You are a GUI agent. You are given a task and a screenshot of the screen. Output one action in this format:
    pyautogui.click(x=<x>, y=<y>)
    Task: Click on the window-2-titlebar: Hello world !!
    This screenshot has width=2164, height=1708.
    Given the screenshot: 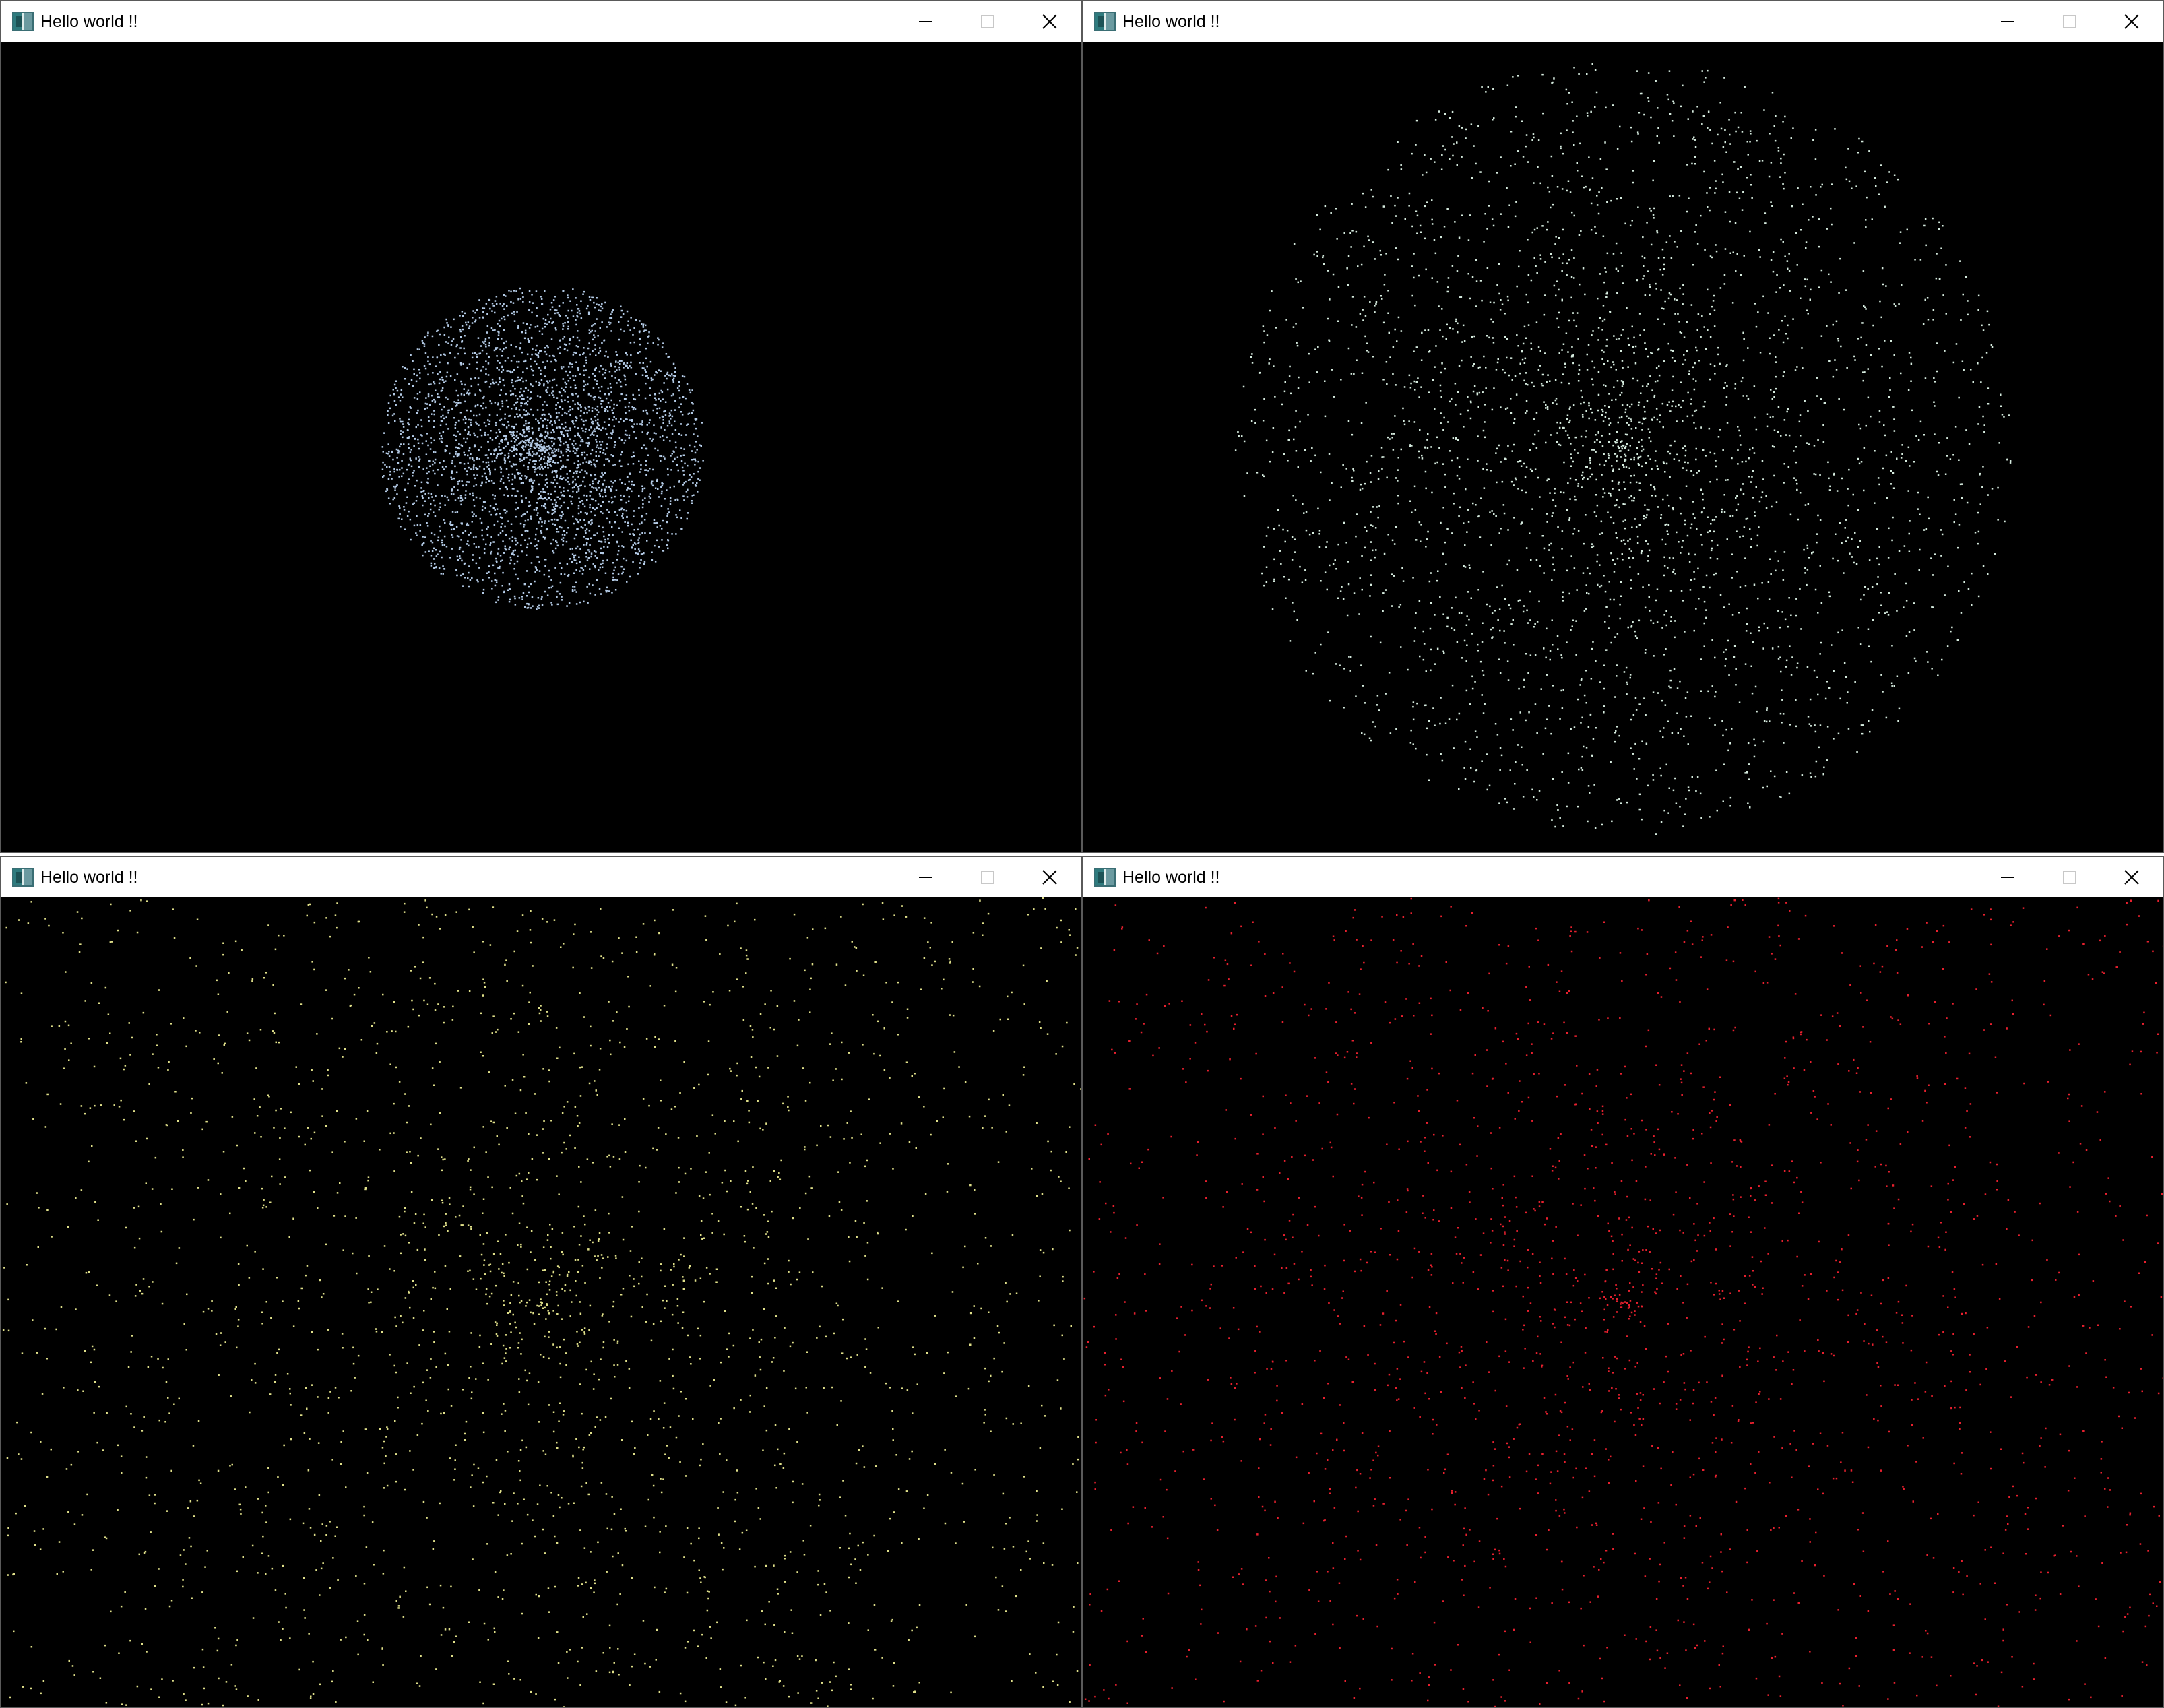 What is the action you would take?
    pyautogui.click(x=1623, y=21)
    